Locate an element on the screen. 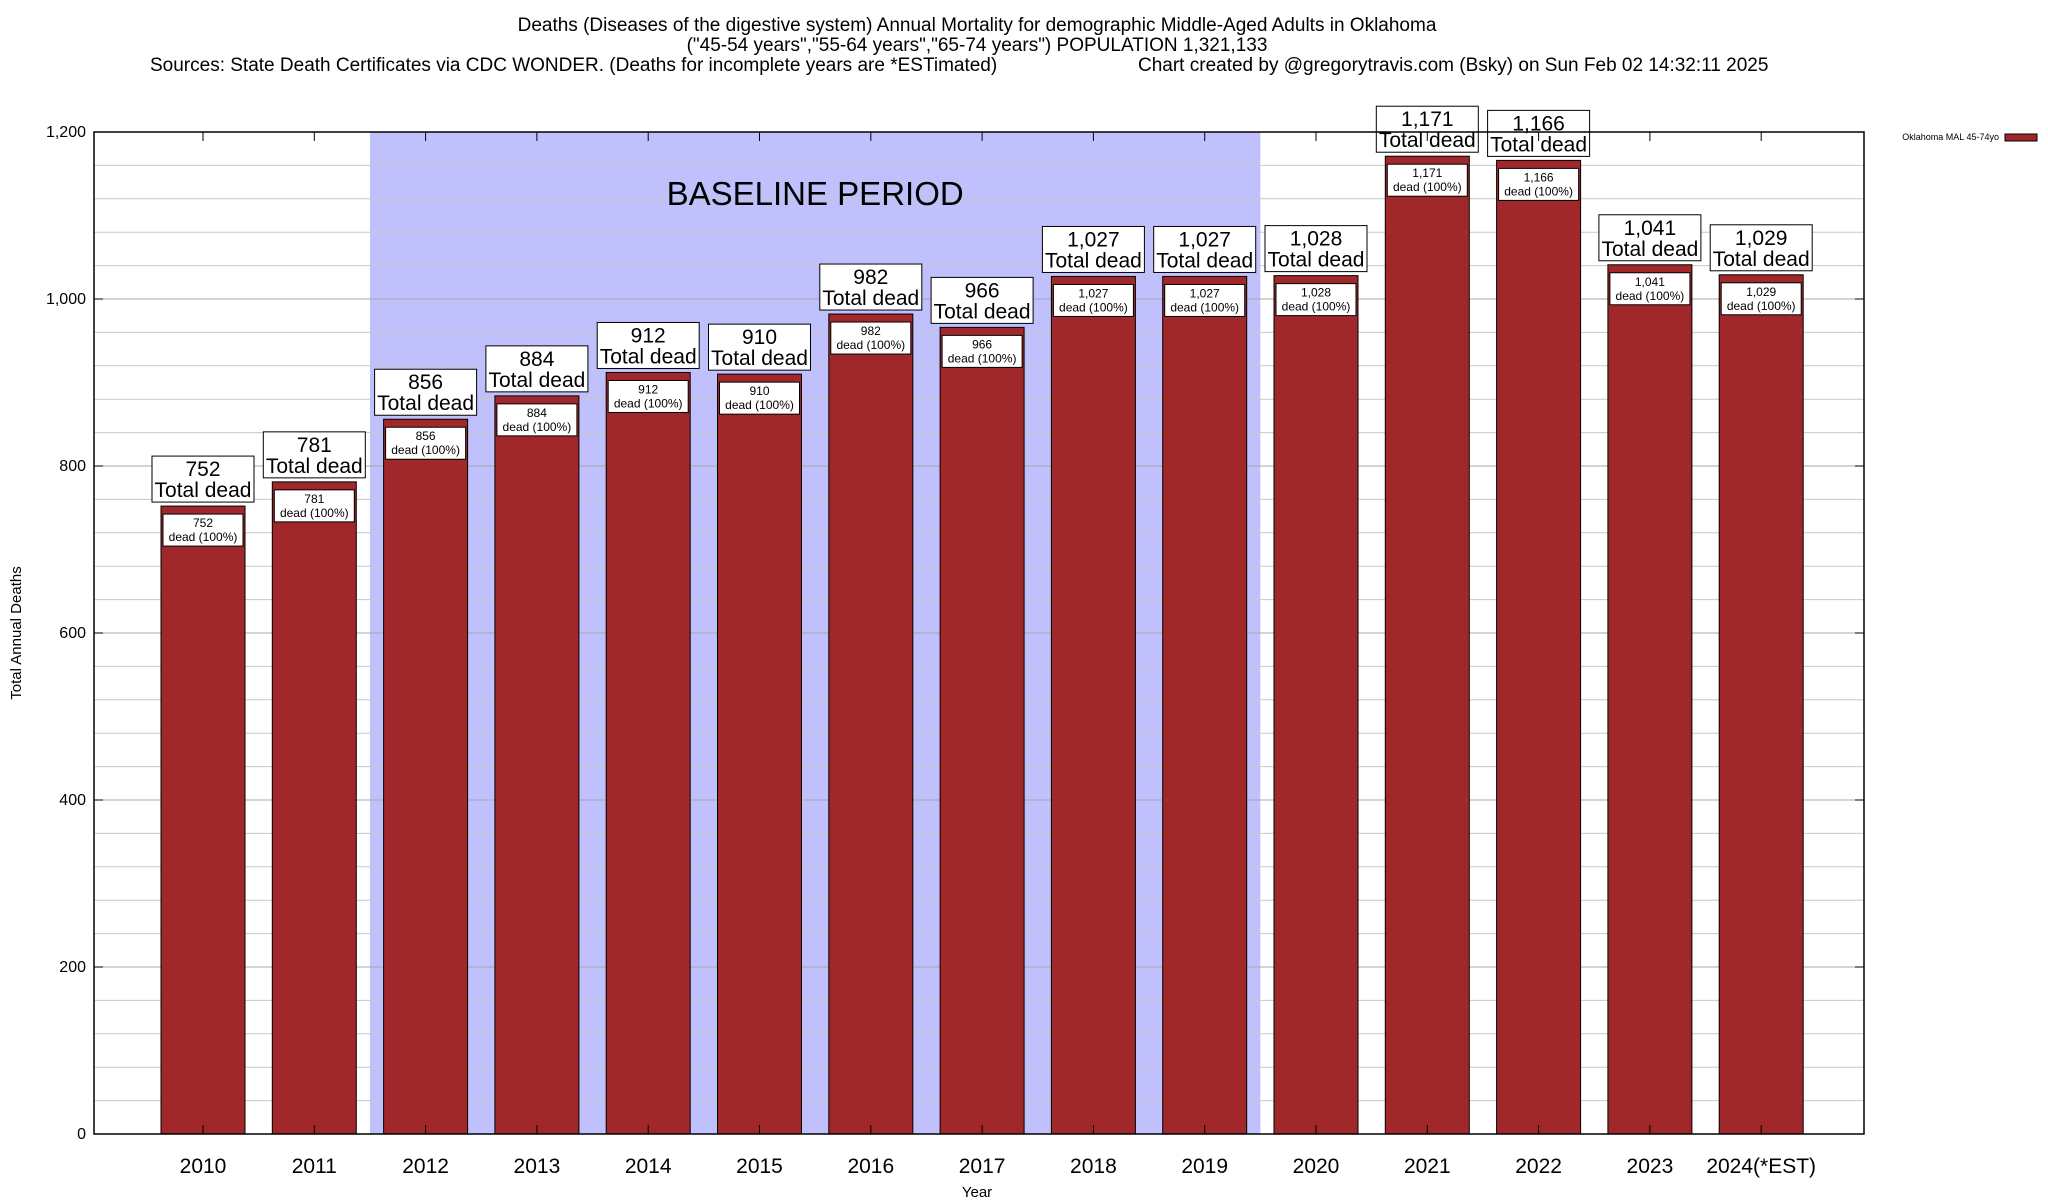  x-tick-label: 2012 is located at coordinates (425, 1166).